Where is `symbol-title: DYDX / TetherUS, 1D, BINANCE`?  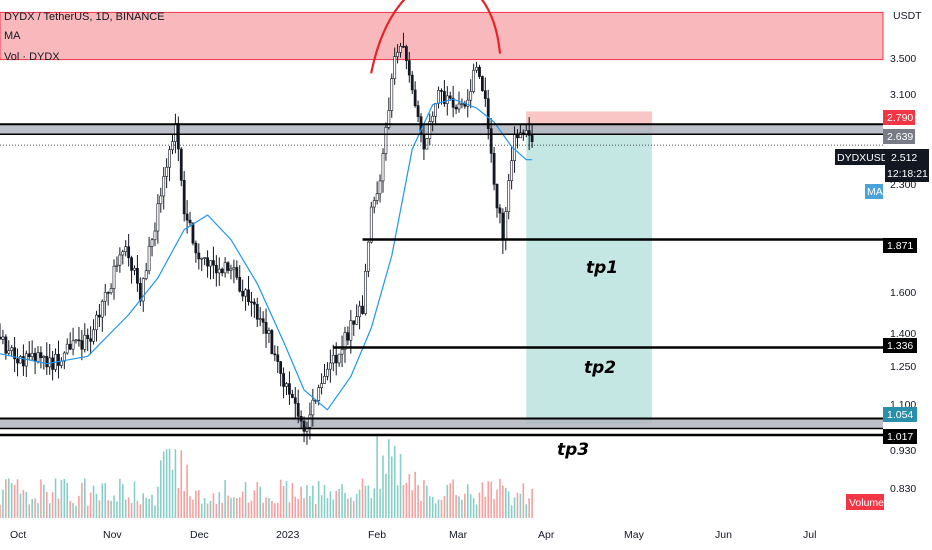
symbol-title: DYDX / TetherUS, 1D, BINANCE is located at coordinates (84, 17).